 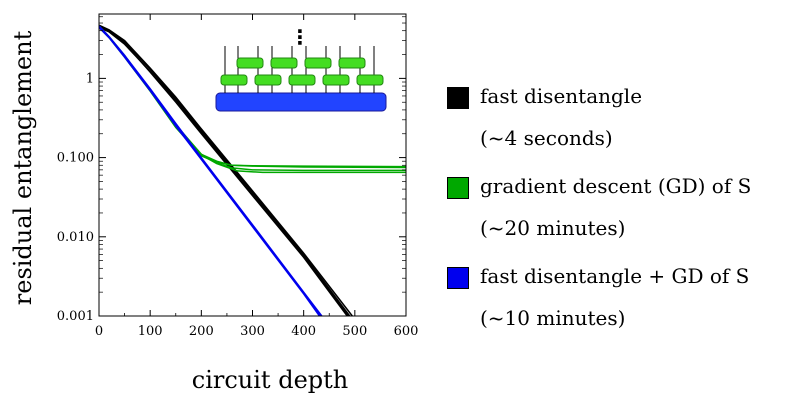 What do you see at coordinates (406, 331) in the screenshot?
I see `x-tick-label: 600` at bounding box center [406, 331].